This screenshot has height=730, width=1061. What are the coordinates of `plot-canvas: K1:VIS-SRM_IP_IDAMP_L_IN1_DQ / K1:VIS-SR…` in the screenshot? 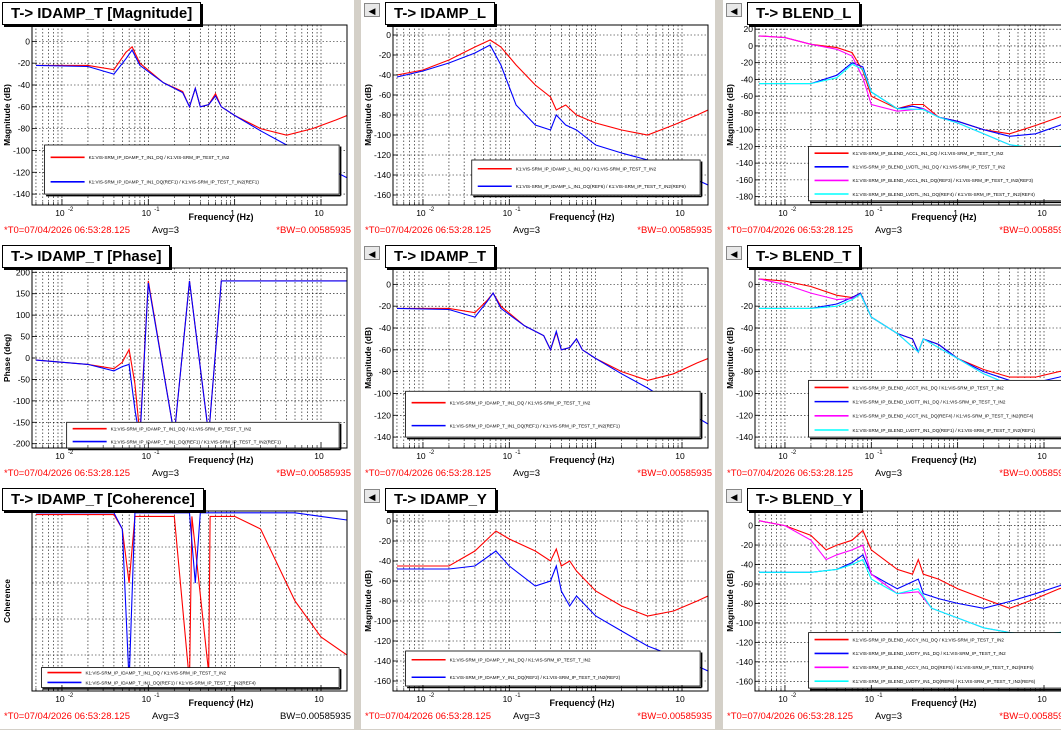 It's located at (538, 121).